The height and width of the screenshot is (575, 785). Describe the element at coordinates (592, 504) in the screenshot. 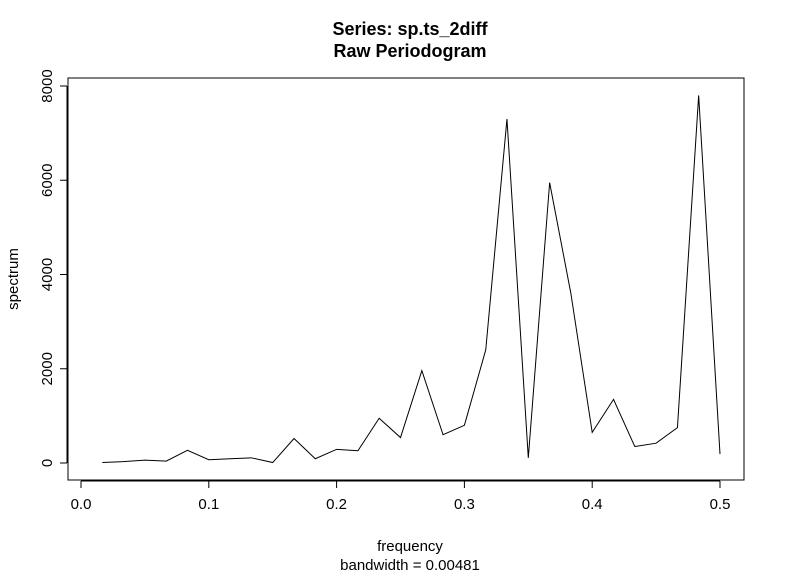

I see `x-tick-label: 0.4` at that location.